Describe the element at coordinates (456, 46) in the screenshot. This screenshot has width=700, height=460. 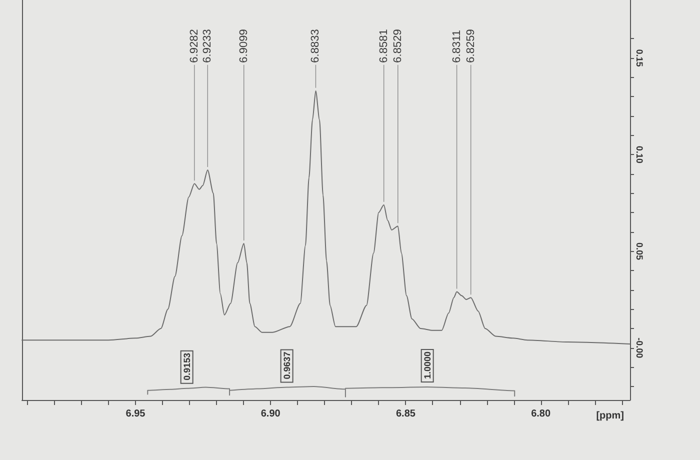
I see `annotation: 6.8311` at that location.